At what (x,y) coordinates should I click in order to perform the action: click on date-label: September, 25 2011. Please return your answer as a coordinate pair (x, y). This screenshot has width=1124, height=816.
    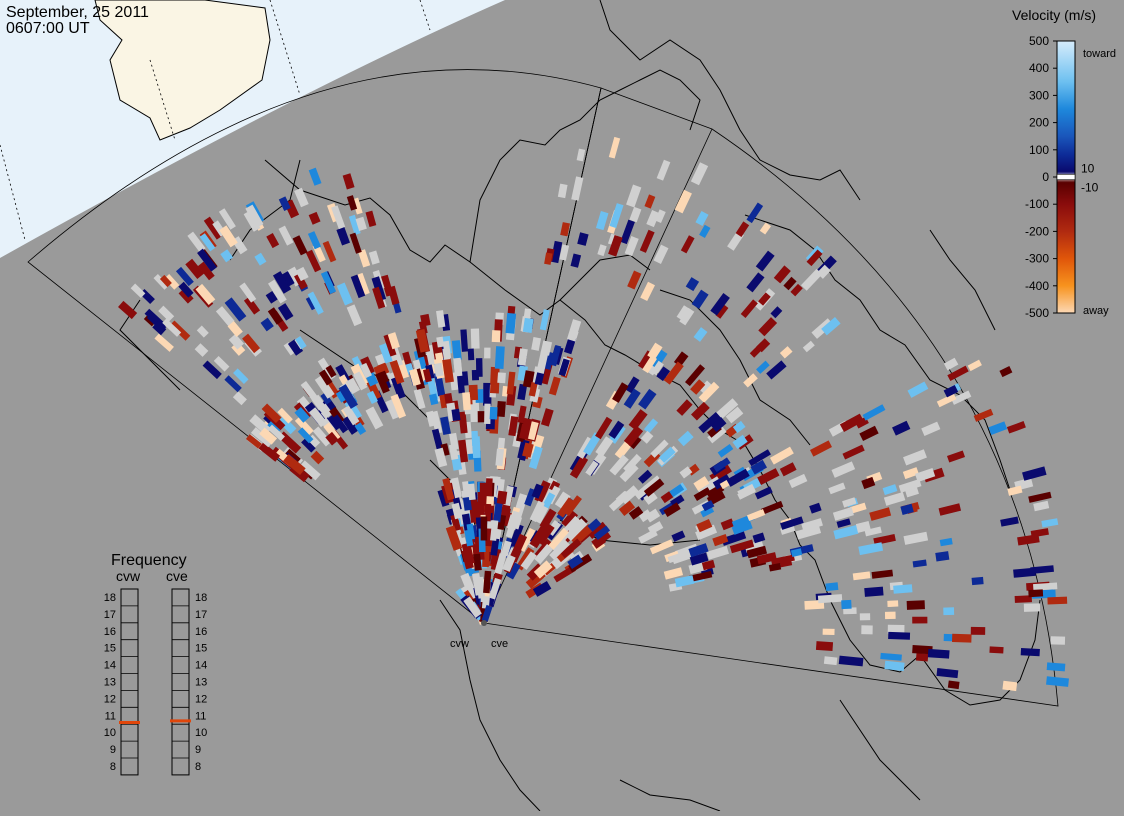
    Looking at the image, I should click on (77, 12).